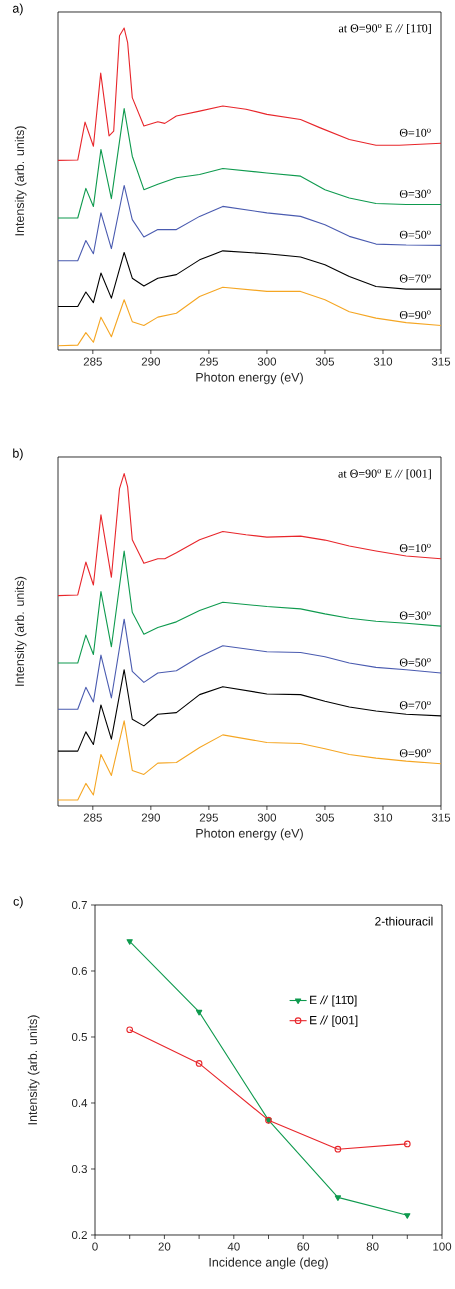  What do you see at coordinates (268, 1263) in the screenshot?
I see `x-axis-title: Incidence angle (deg)` at bounding box center [268, 1263].